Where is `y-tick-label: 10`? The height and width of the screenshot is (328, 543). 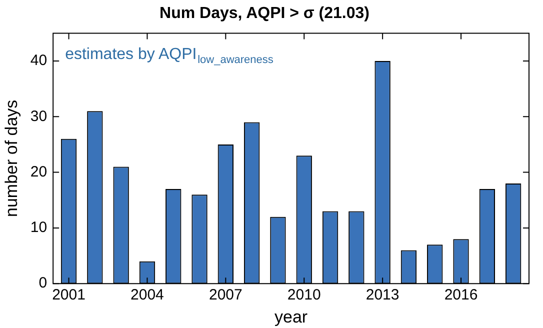 y-tick-label: 10 is located at coordinates (39, 227).